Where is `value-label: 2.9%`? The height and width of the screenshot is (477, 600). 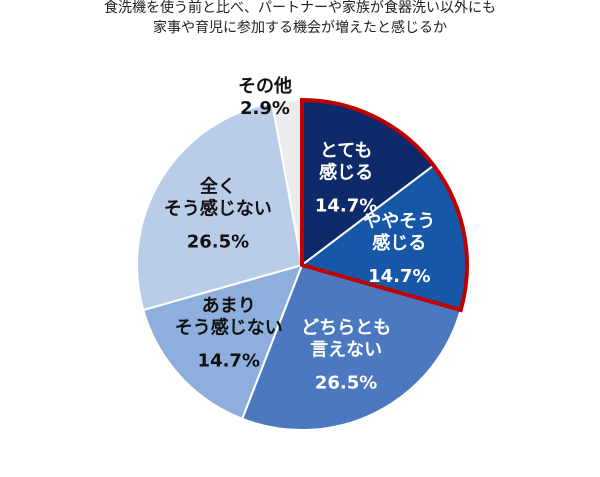
value-label: 2.9% is located at coordinates (265, 108).